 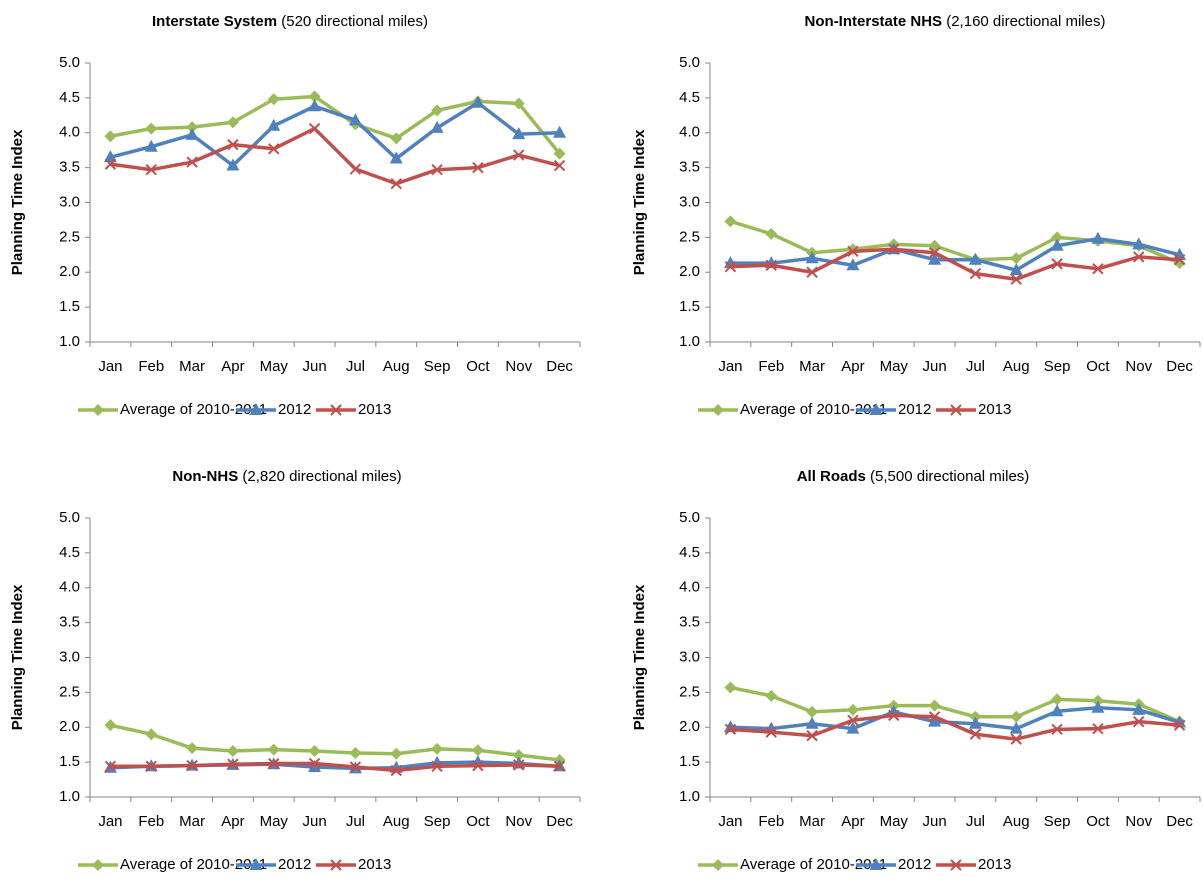 I want to click on x-tick-label: Jun, so click(x=934, y=821).